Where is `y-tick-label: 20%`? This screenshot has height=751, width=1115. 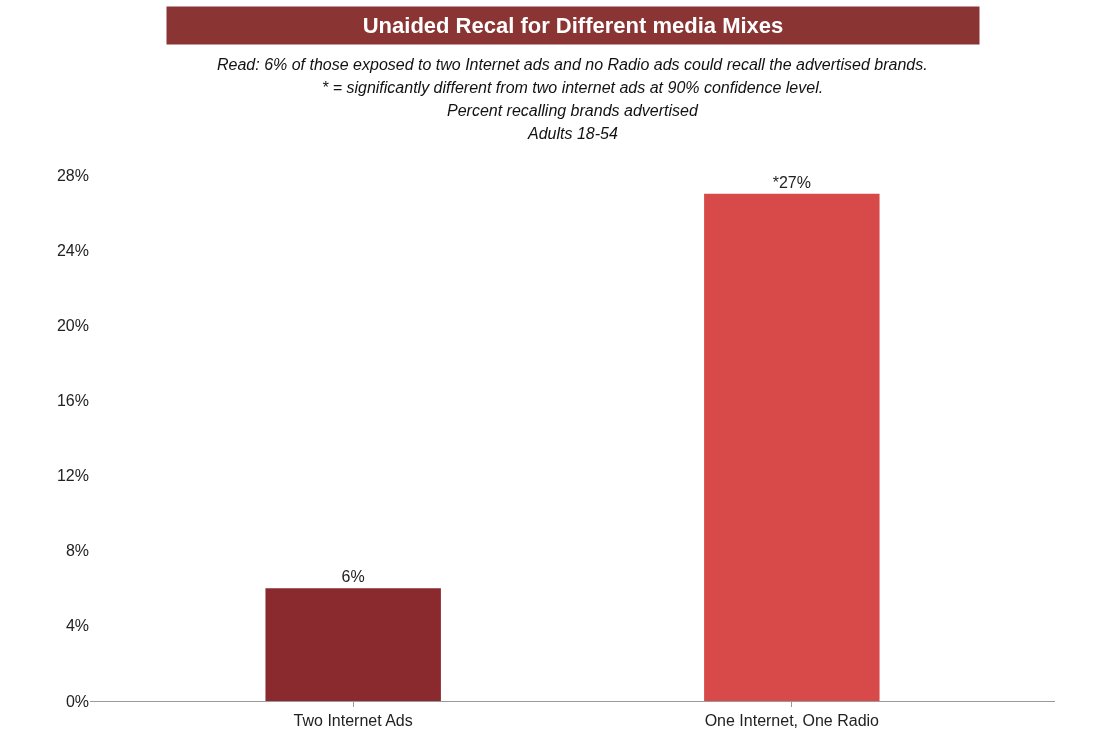 y-tick-label: 20% is located at coordinates (72, 325).